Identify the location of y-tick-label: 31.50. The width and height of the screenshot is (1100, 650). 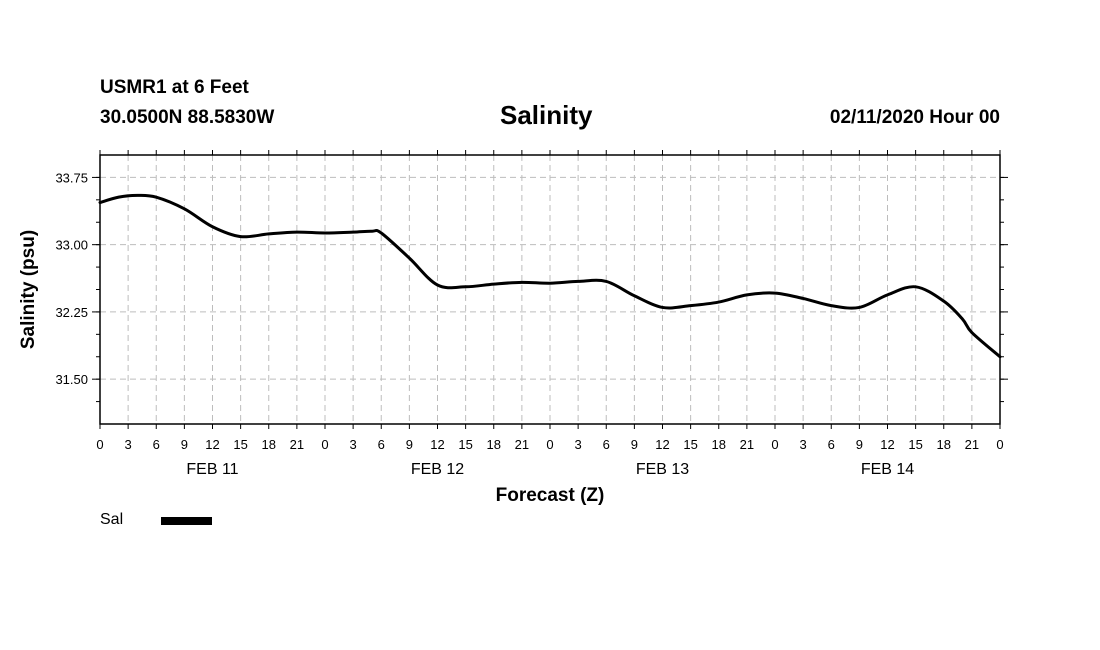
(71, 379).